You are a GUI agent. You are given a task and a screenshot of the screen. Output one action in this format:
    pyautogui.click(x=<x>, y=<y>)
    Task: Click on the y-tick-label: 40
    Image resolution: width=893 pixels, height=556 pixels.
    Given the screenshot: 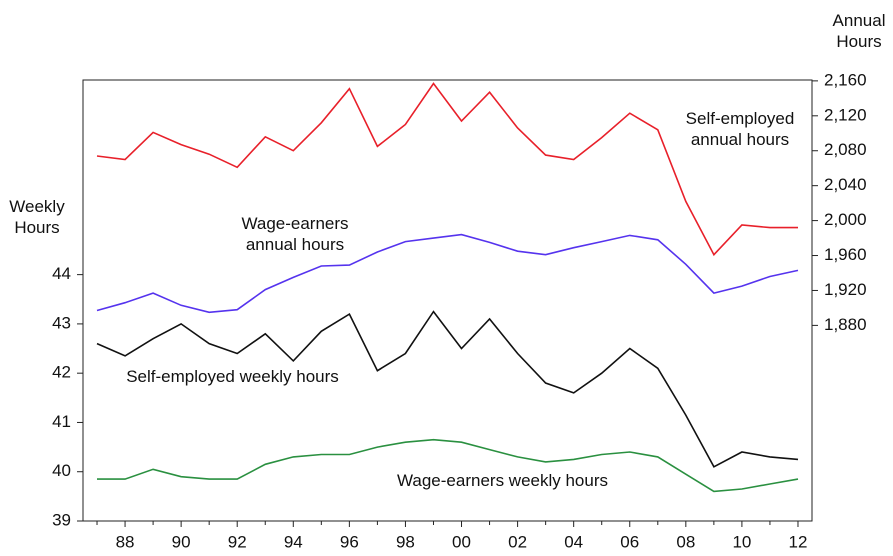 What is the action you would take?
    pyautogui.click(x=61, y=470)
    